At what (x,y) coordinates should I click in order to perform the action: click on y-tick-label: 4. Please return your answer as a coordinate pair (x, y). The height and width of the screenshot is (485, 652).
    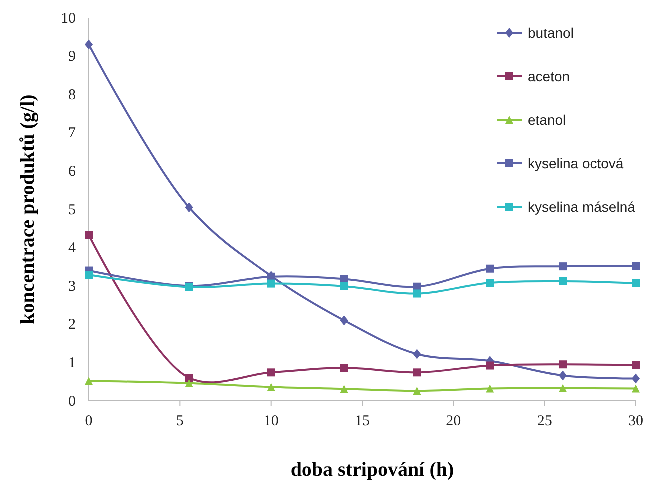
    Looking at the image, I should click on (72, 248).